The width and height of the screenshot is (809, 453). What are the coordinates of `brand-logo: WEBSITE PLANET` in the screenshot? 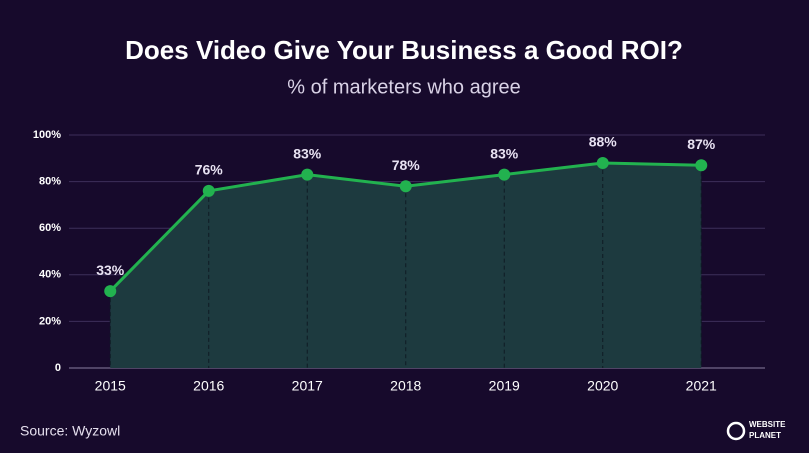 It's located at (756, 430).